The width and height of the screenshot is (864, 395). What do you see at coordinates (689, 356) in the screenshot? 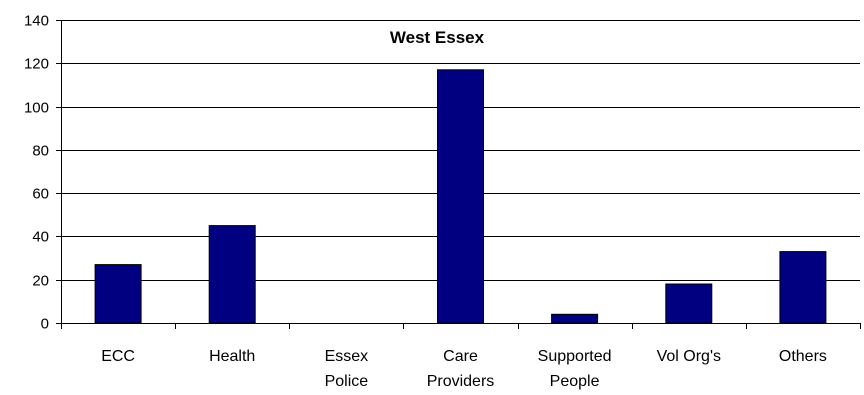
I see `x-category-label: Vol Org's` at bounding box center [689, 356].